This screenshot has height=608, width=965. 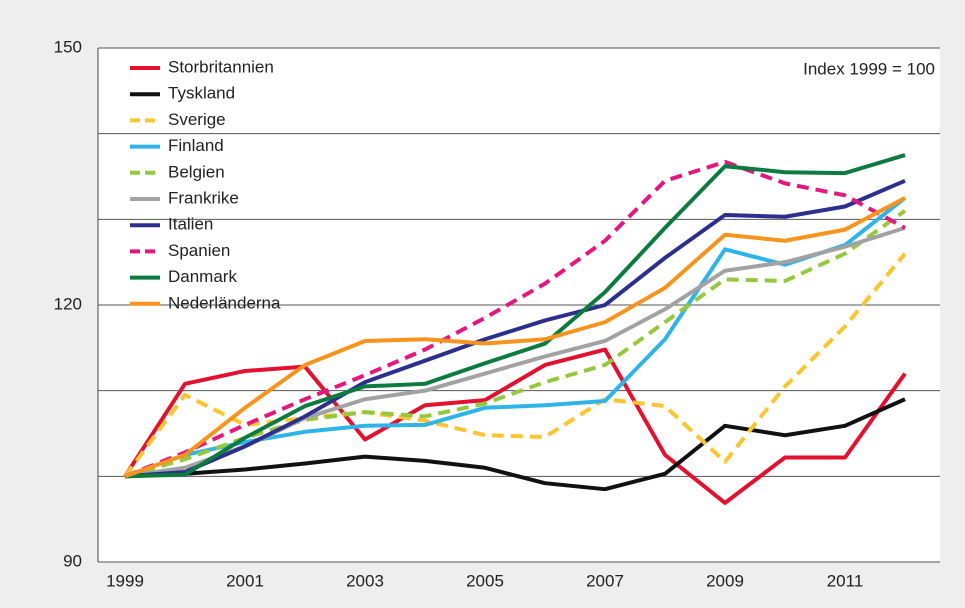 What do you see at coordinates (72, 560) in the screenshot?
I see `y-tick-label: 90` at bounding box center [72, 560].